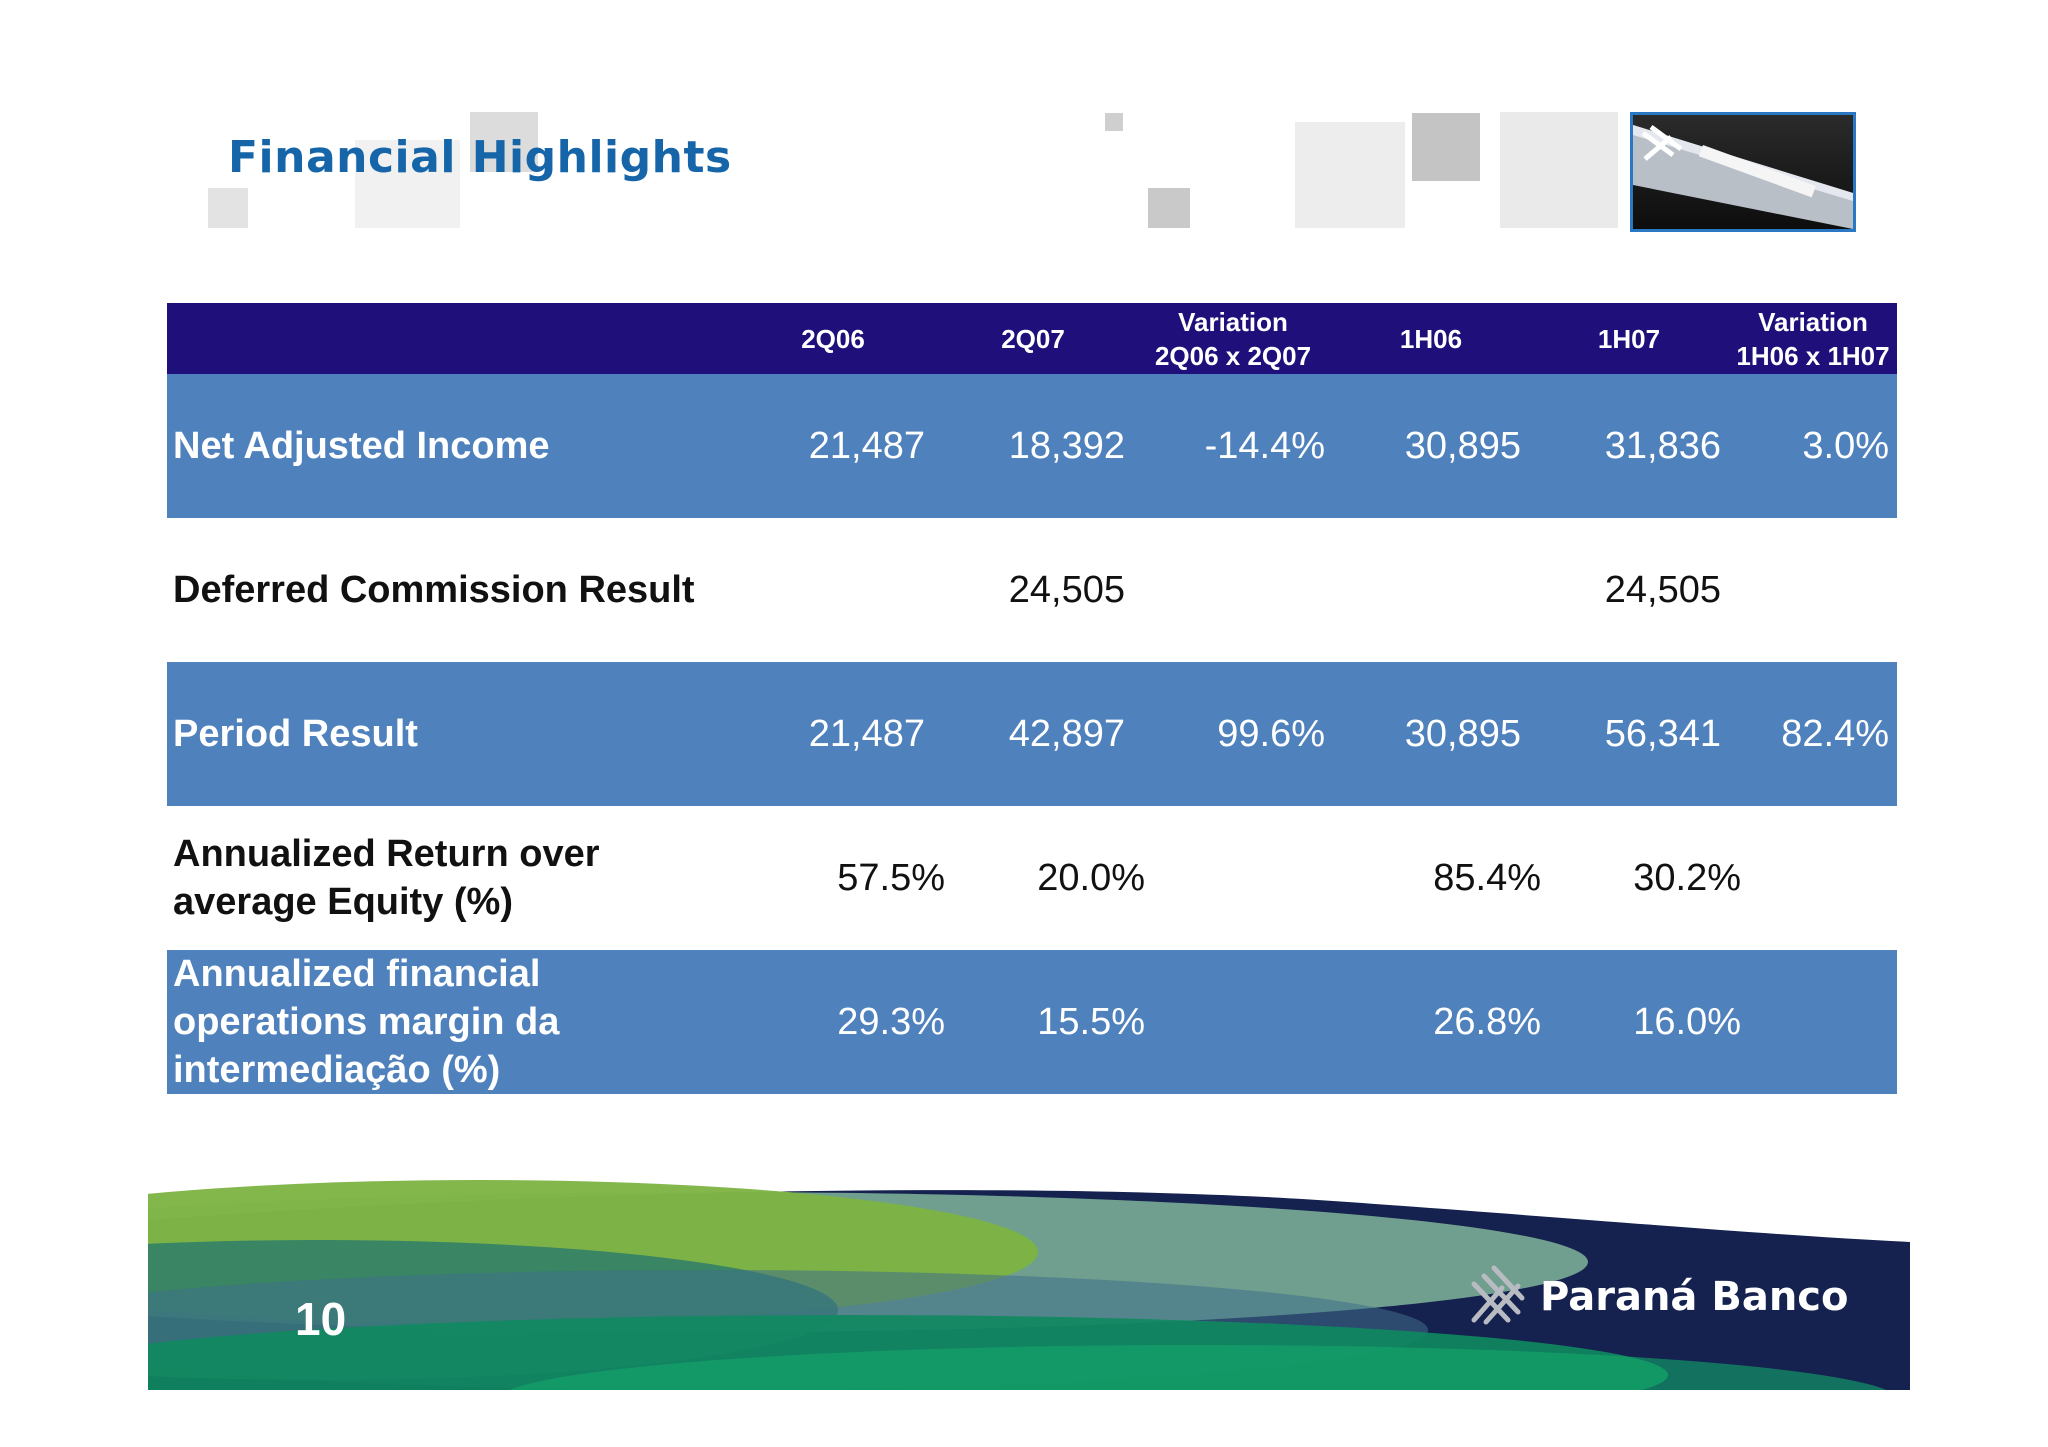 The height and width of the screenshot is (1447, 2048). What do you see at coordinates (1662, 733) in the screenshot?
I see `table-cell: 56,341` at bounding box center [1662, 733].